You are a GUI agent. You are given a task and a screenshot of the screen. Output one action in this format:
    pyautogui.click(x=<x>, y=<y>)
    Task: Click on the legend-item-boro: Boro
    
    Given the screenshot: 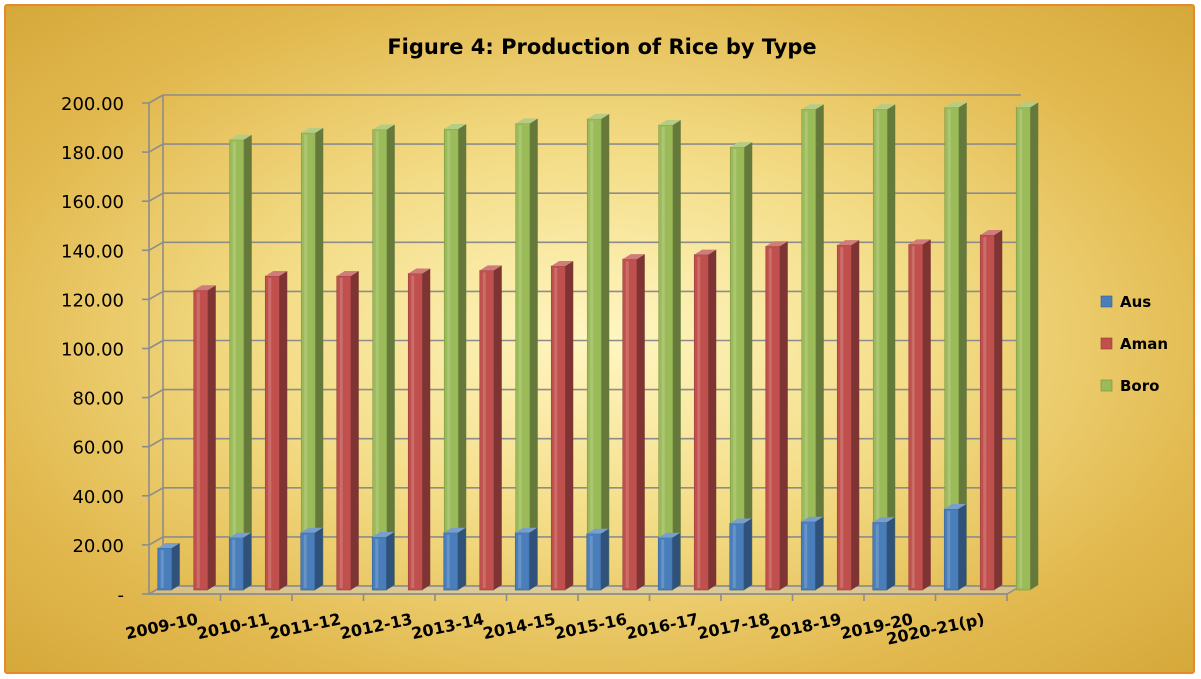 What is the action you would take?
    pyautogui.click(x=1129, y=386)
    